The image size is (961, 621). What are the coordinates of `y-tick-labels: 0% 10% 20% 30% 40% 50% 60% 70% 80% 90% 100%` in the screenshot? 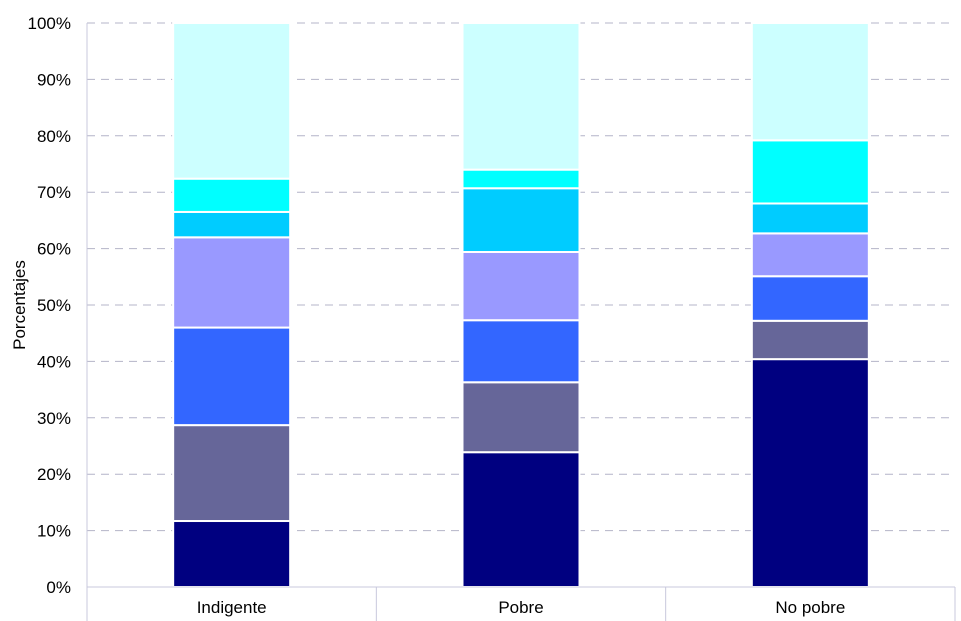 It's located at (49, 305).